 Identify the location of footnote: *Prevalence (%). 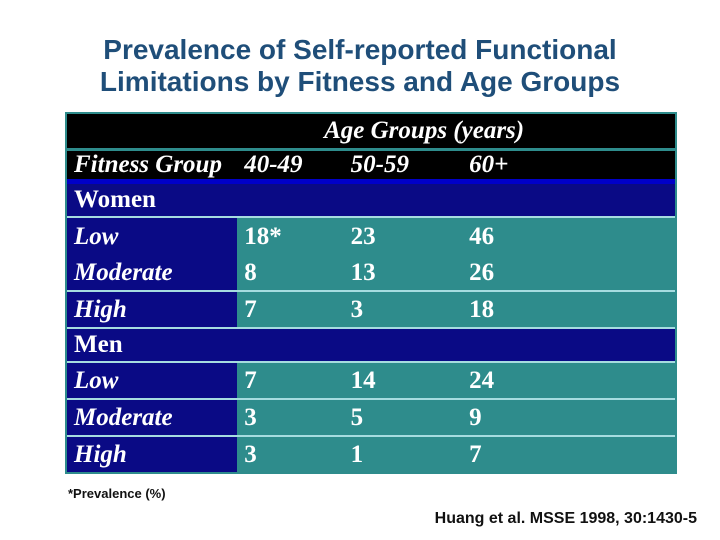
(117, 493).